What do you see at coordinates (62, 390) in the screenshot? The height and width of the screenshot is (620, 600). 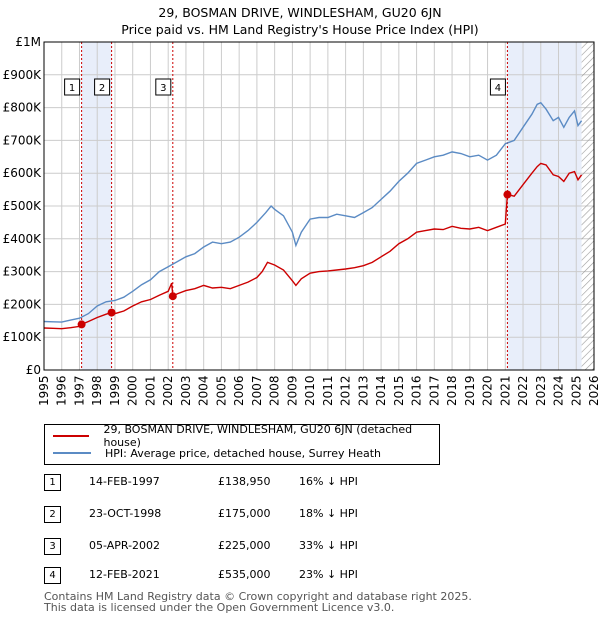 I see `x-tick-label: 1996` at bounding box center [62, 390].